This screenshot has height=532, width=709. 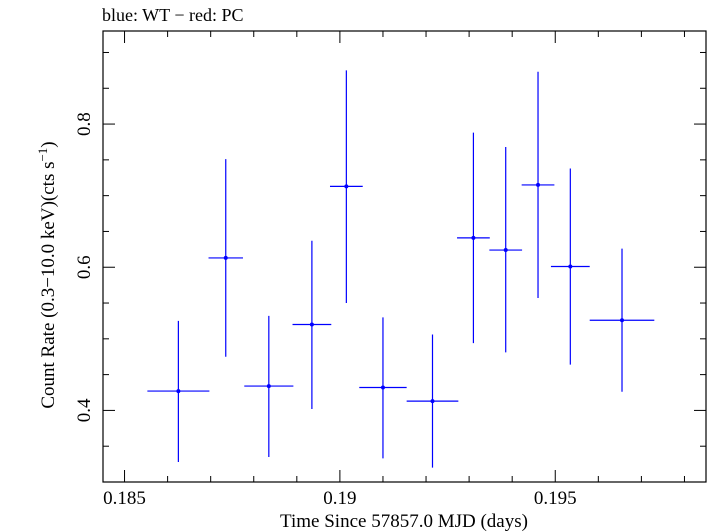 I want to click on y-axis-label-close: ), so click(x=48, y=144).